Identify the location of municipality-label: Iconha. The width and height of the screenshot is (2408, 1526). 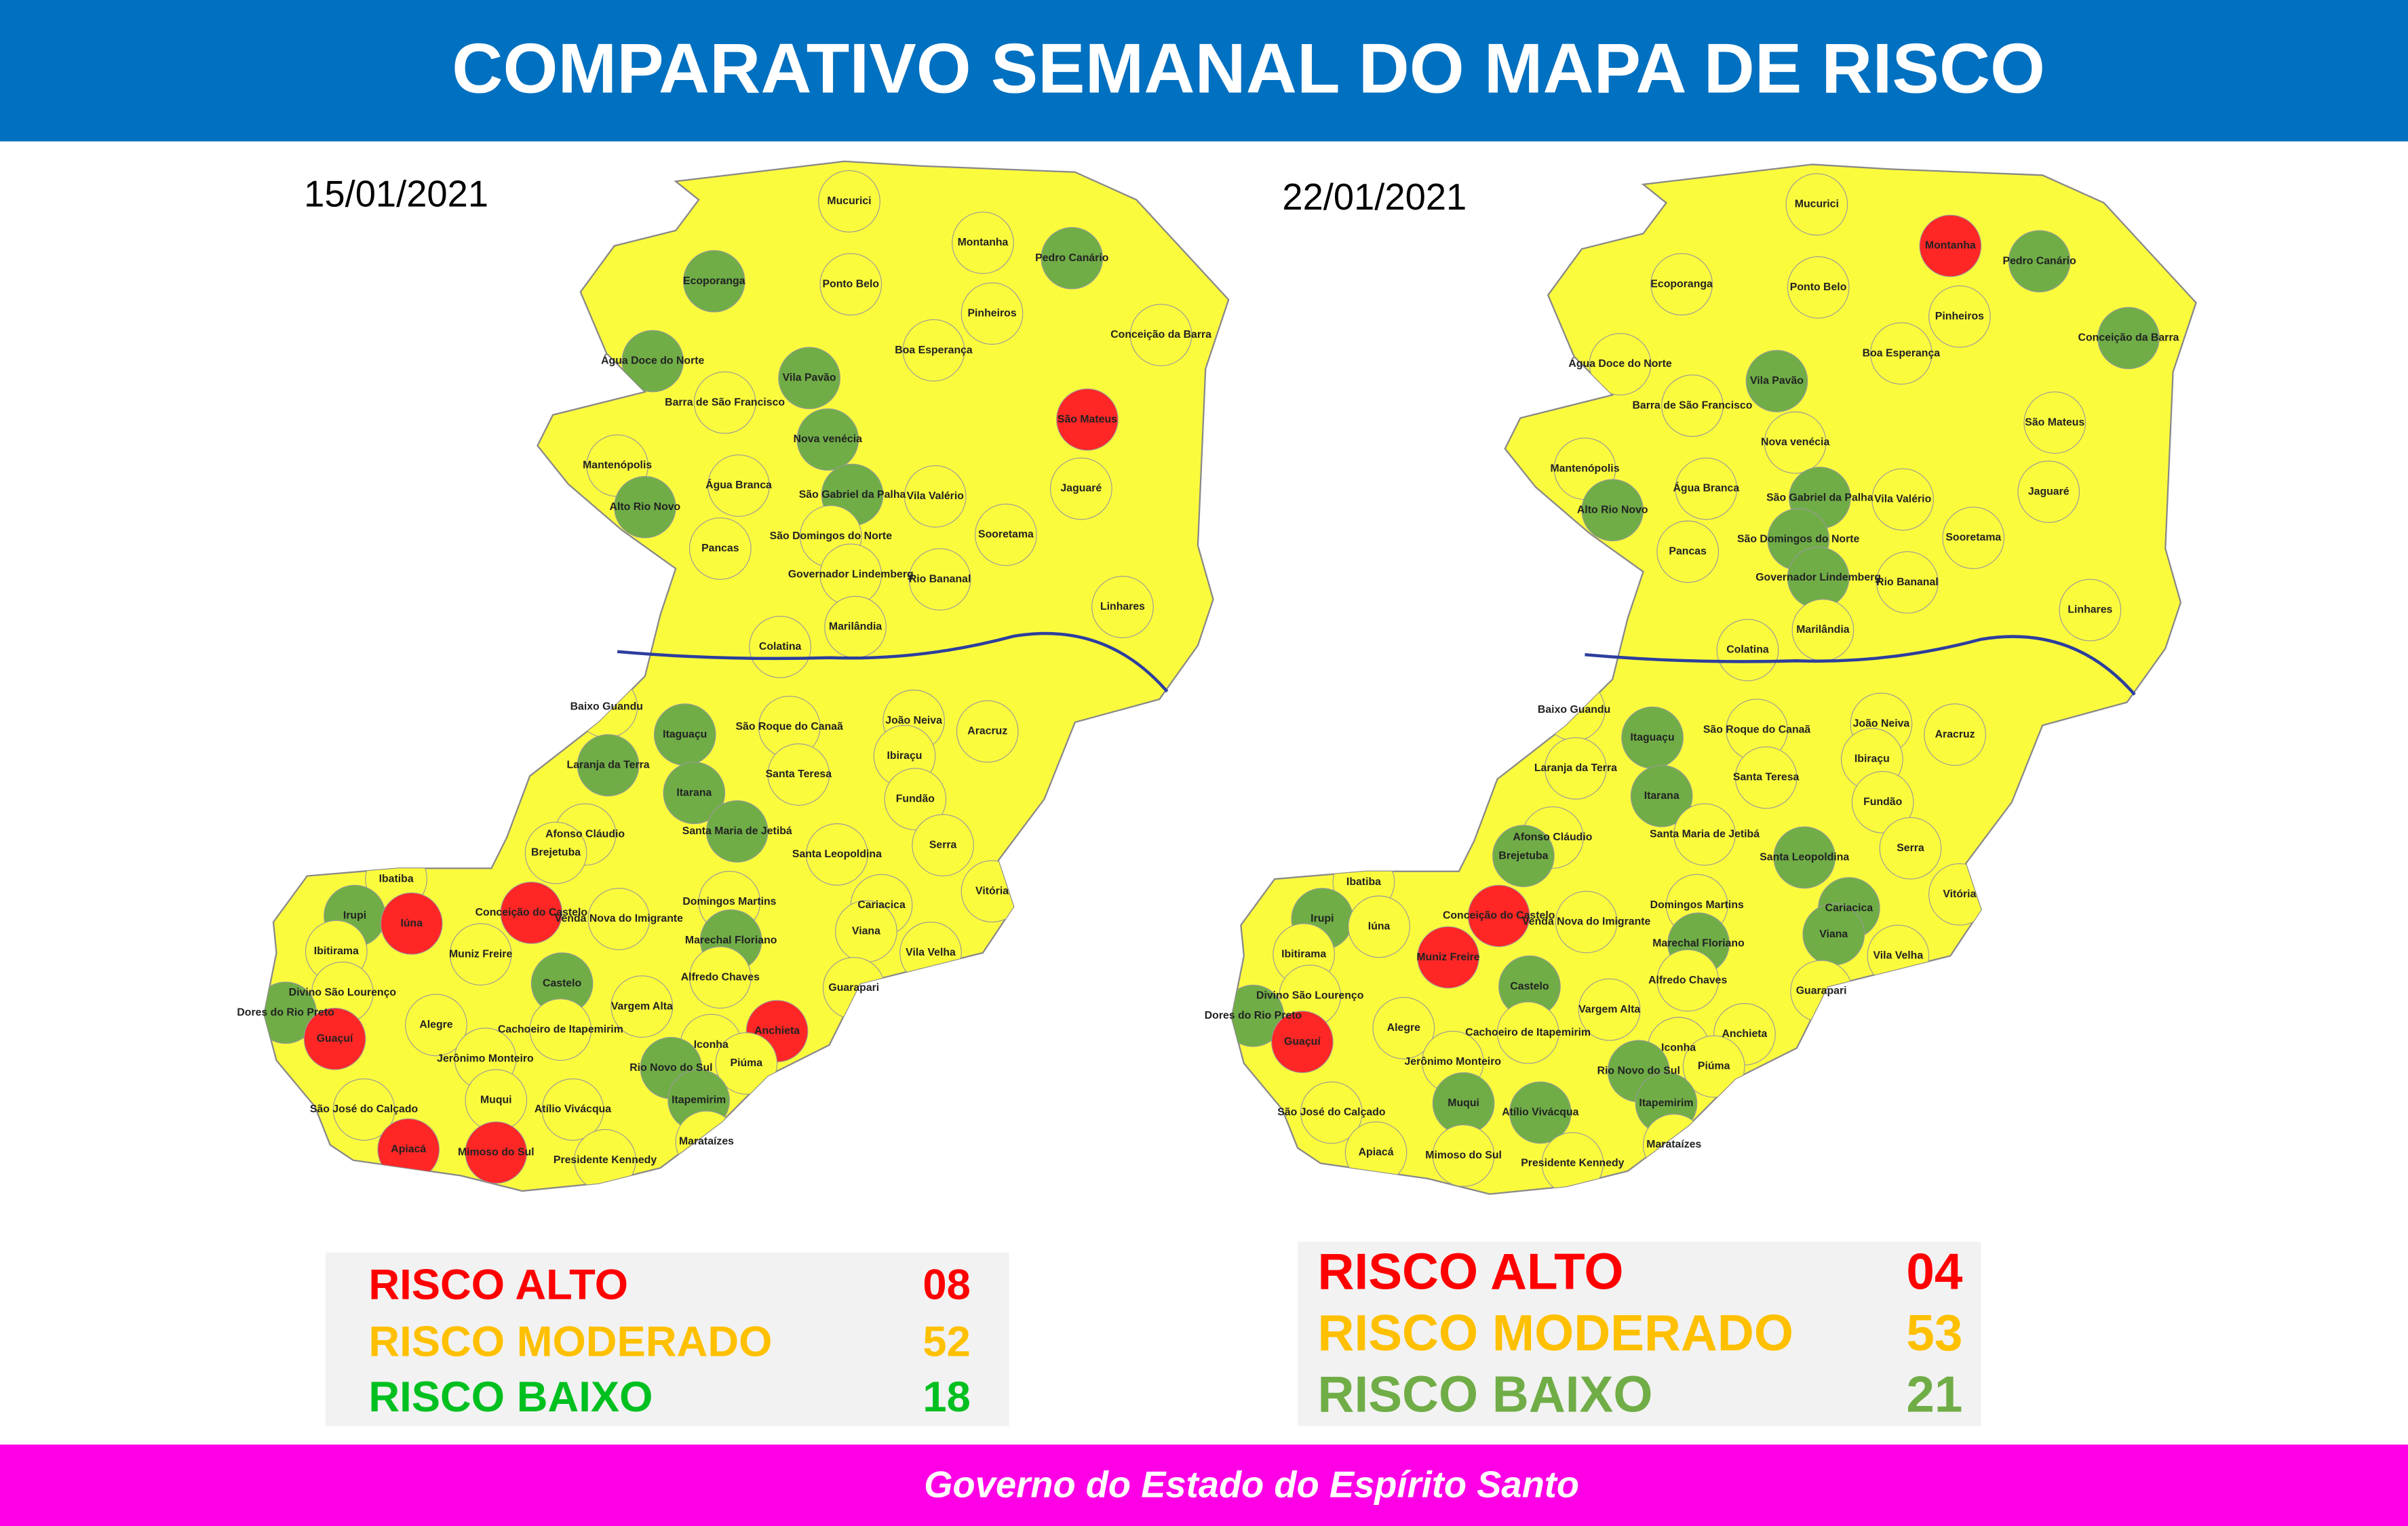
(1679, 1048).